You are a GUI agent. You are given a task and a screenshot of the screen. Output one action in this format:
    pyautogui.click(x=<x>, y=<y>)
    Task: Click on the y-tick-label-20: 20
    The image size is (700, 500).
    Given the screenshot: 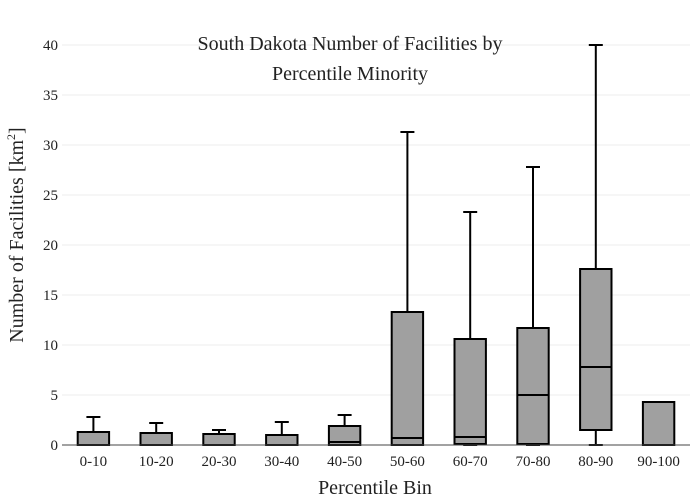 What is the action you would take?
    pyautogui.click(x=50, y=246)
    